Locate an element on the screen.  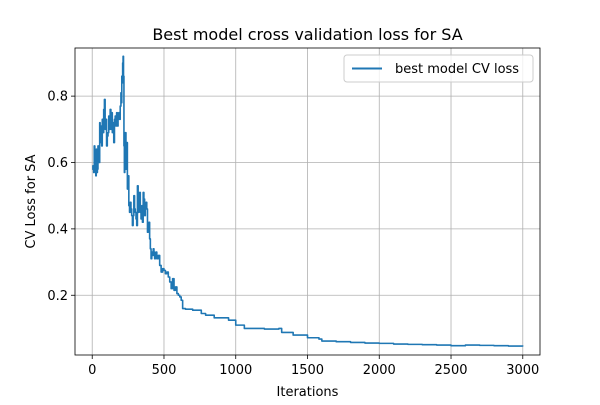
legend-label: best model CV loss is located at coordinates (457, 69).